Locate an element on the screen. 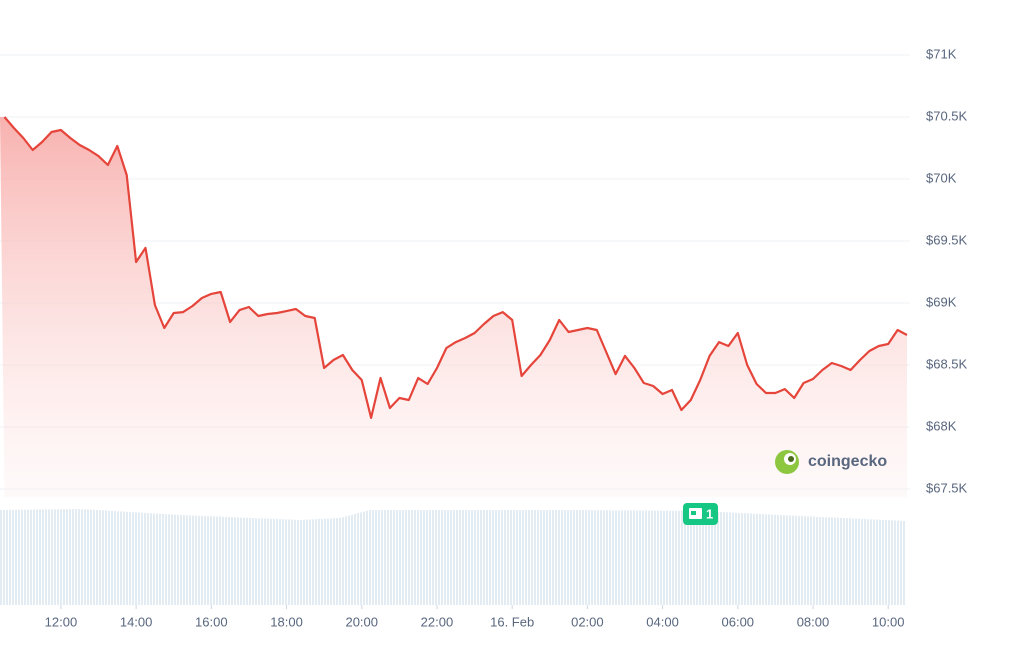 The image size is (1024, 658). x-tick-label: 16:00 is located at coordinates (211, 621).